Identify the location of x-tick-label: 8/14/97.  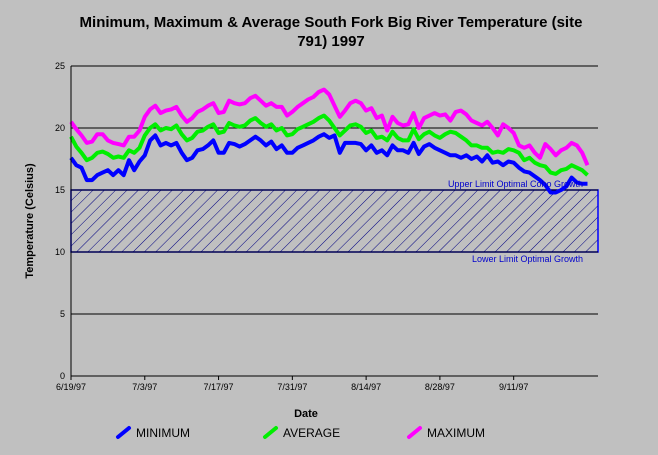
(366, 387).